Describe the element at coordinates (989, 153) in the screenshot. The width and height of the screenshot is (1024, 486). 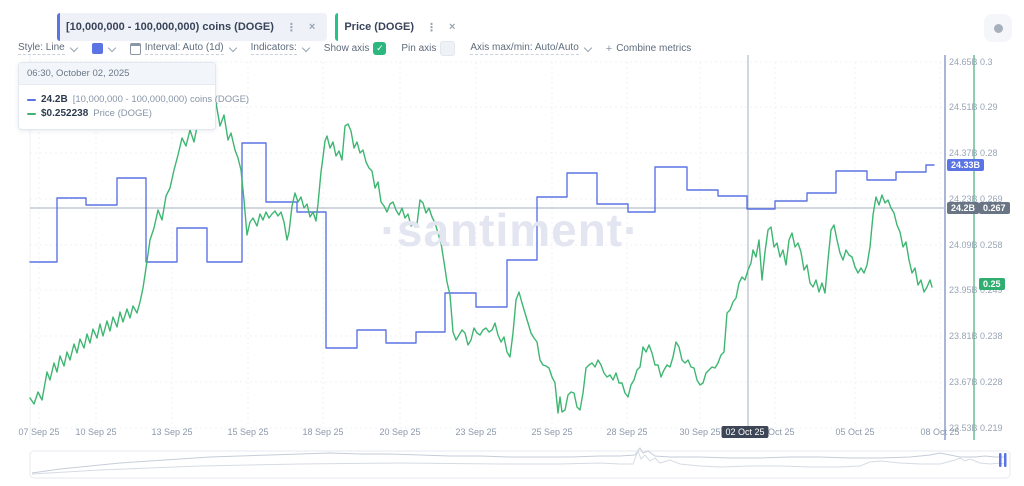
I see `right-axis-tick: 0.28` at that location.